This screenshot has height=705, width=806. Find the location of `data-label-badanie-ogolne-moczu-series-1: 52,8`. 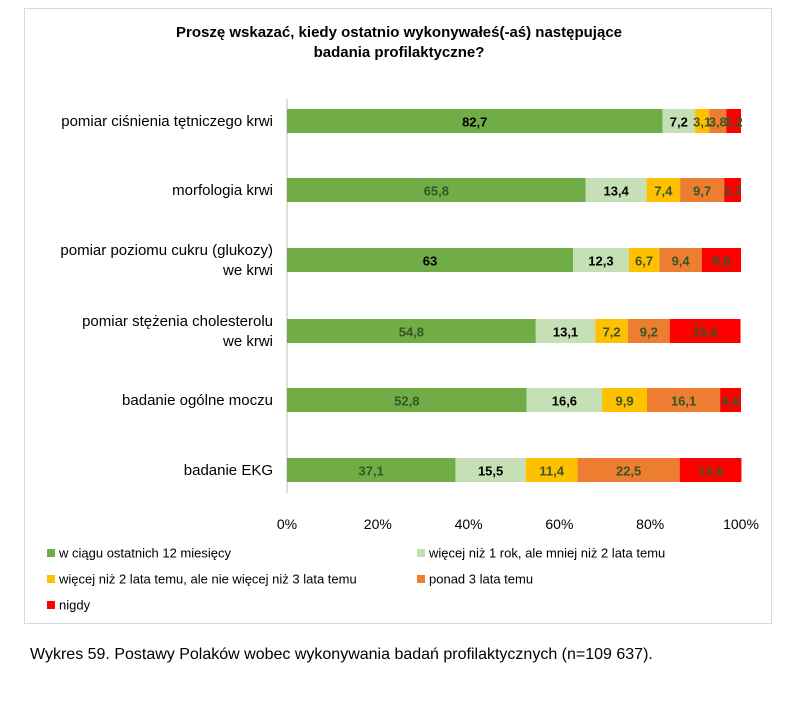

data-label-badanie-ogolne-moczu-series-1: 52,8 is located at coordinates (406, 401).